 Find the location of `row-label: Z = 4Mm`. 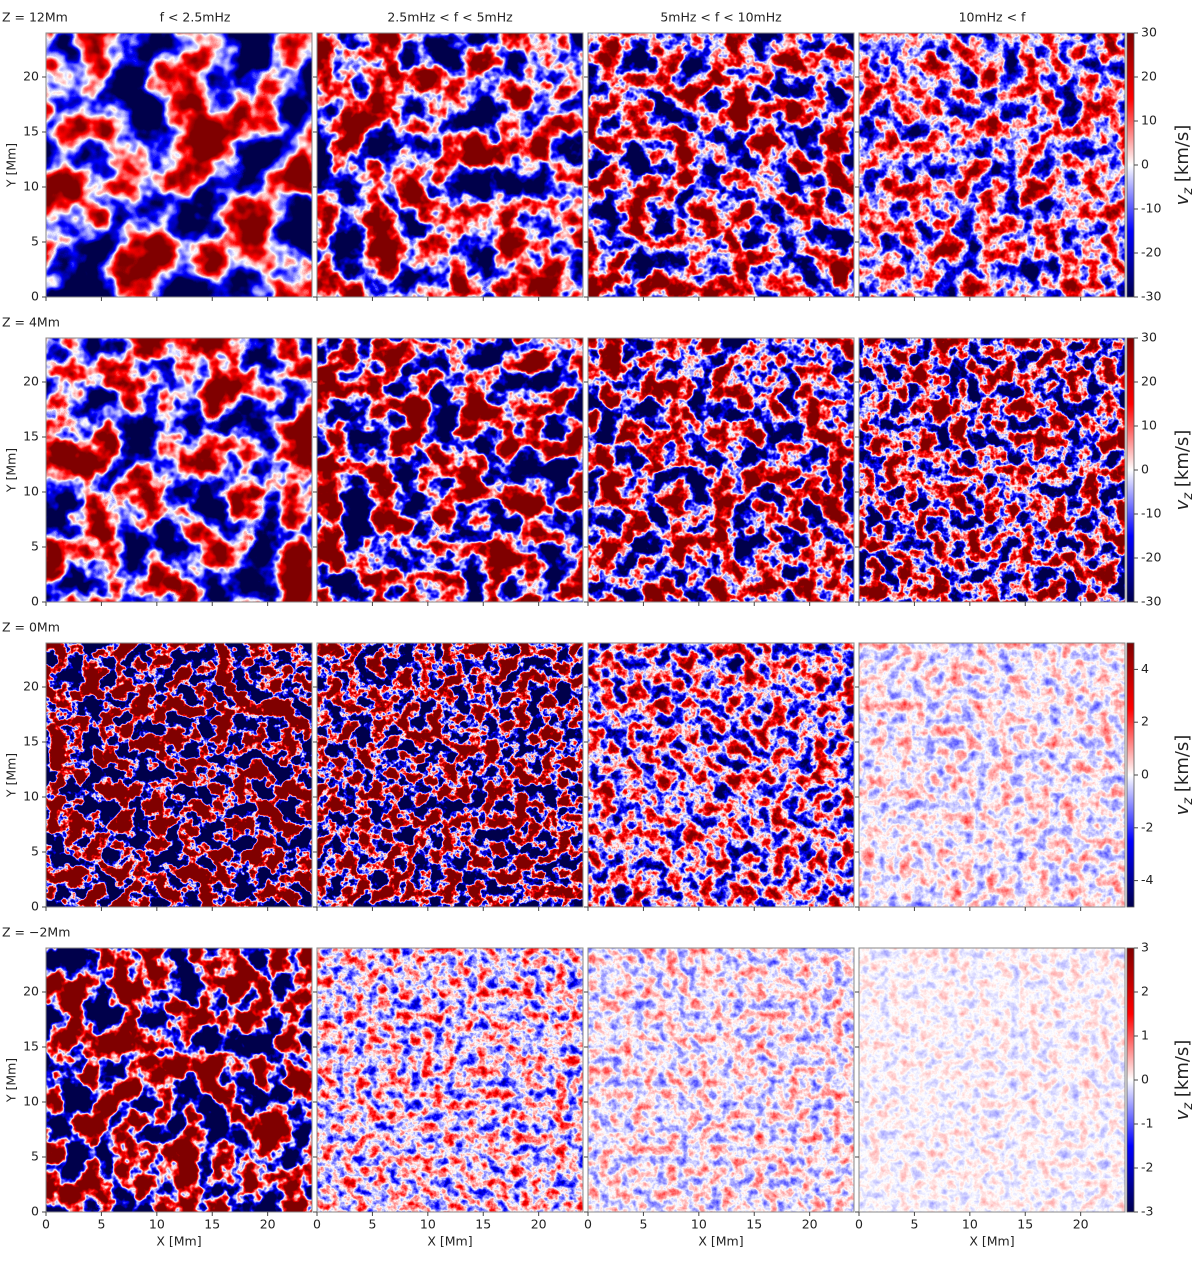

row-label: Z = 4Mm is located at coordinates (31, 322).